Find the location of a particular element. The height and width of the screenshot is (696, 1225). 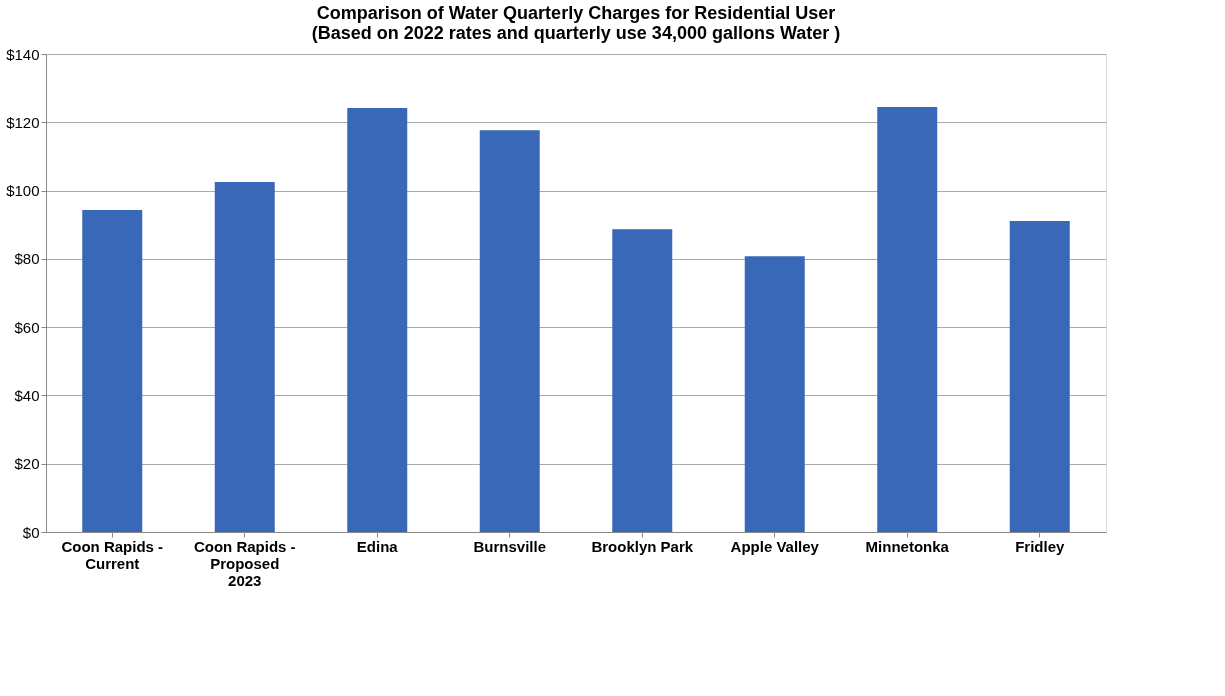

text: Comparison of Water Quarterly Charges for Residential User is located at coordinates (576, 13).